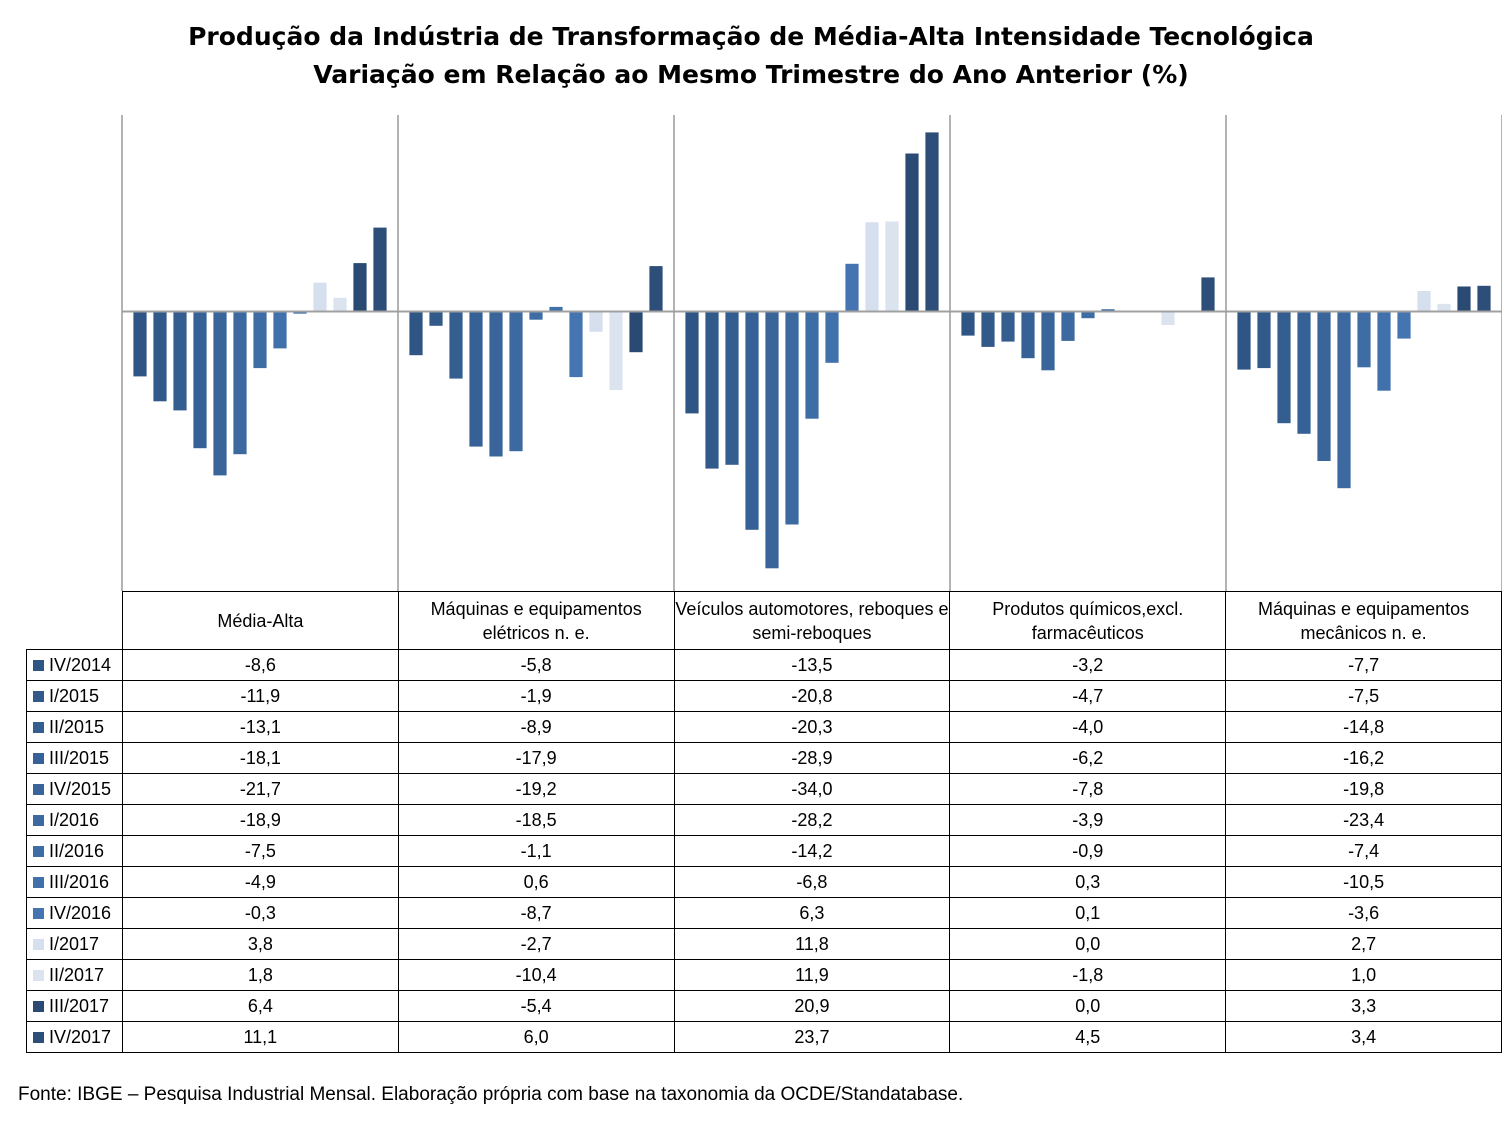 The height and width of the screenshot is (1122, 1502). I want to click on table-row: II/2016 -7,5 -1,1 -14,2 -0,9 -7,4, so click(764, 851).